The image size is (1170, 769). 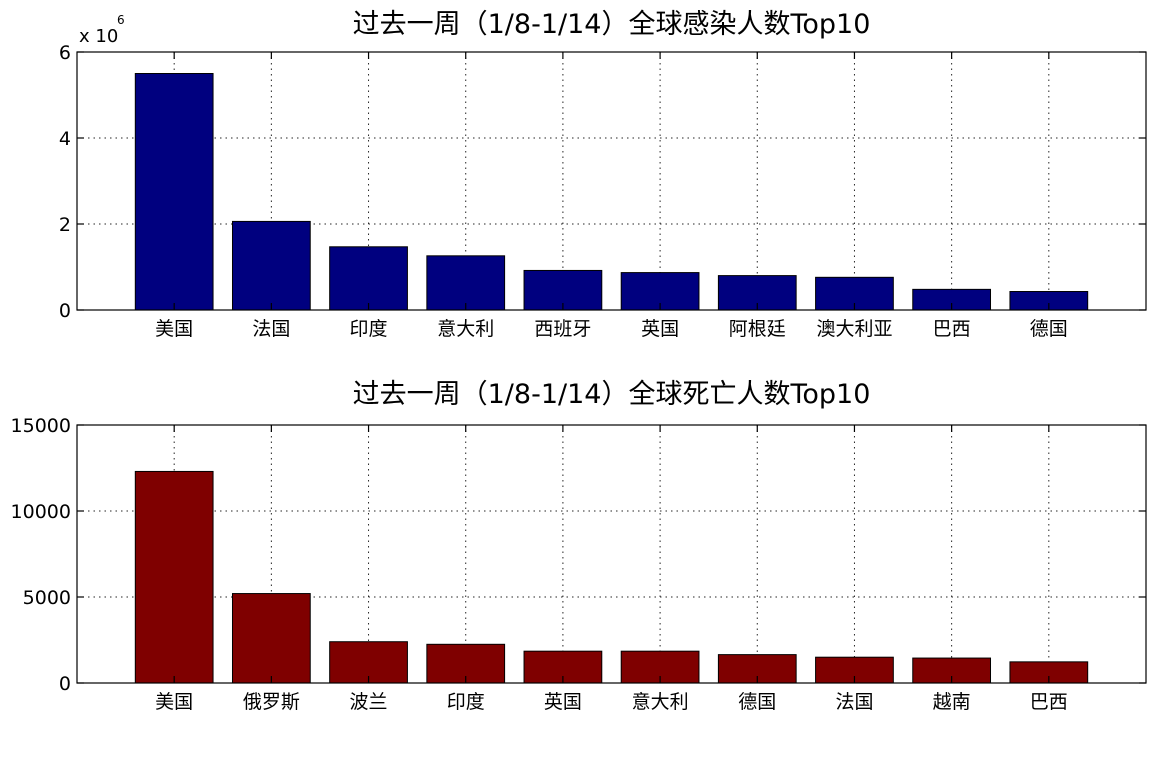 What do you see at coordinates (98, 36) in the screenshot?
I see `infections-y-exponent-base: x 10` at bounding box center [98, 36].